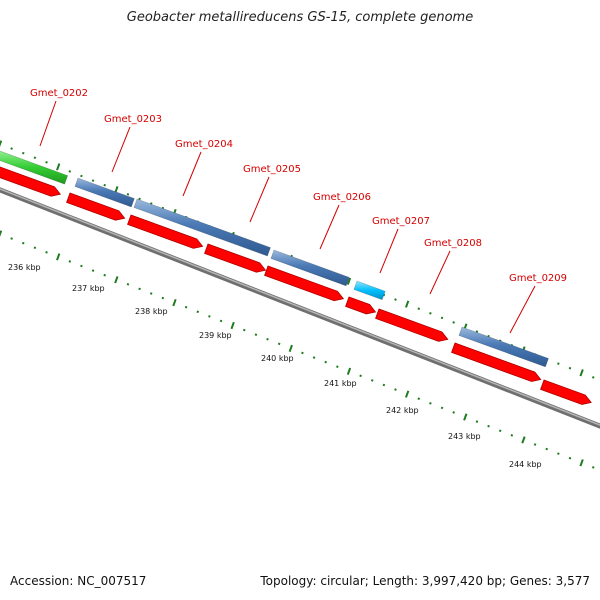  What do you see at coordinates (88, 288) in the screenshot?
I see `scale-label: 237 kbp` at bounding box center [88, 288].